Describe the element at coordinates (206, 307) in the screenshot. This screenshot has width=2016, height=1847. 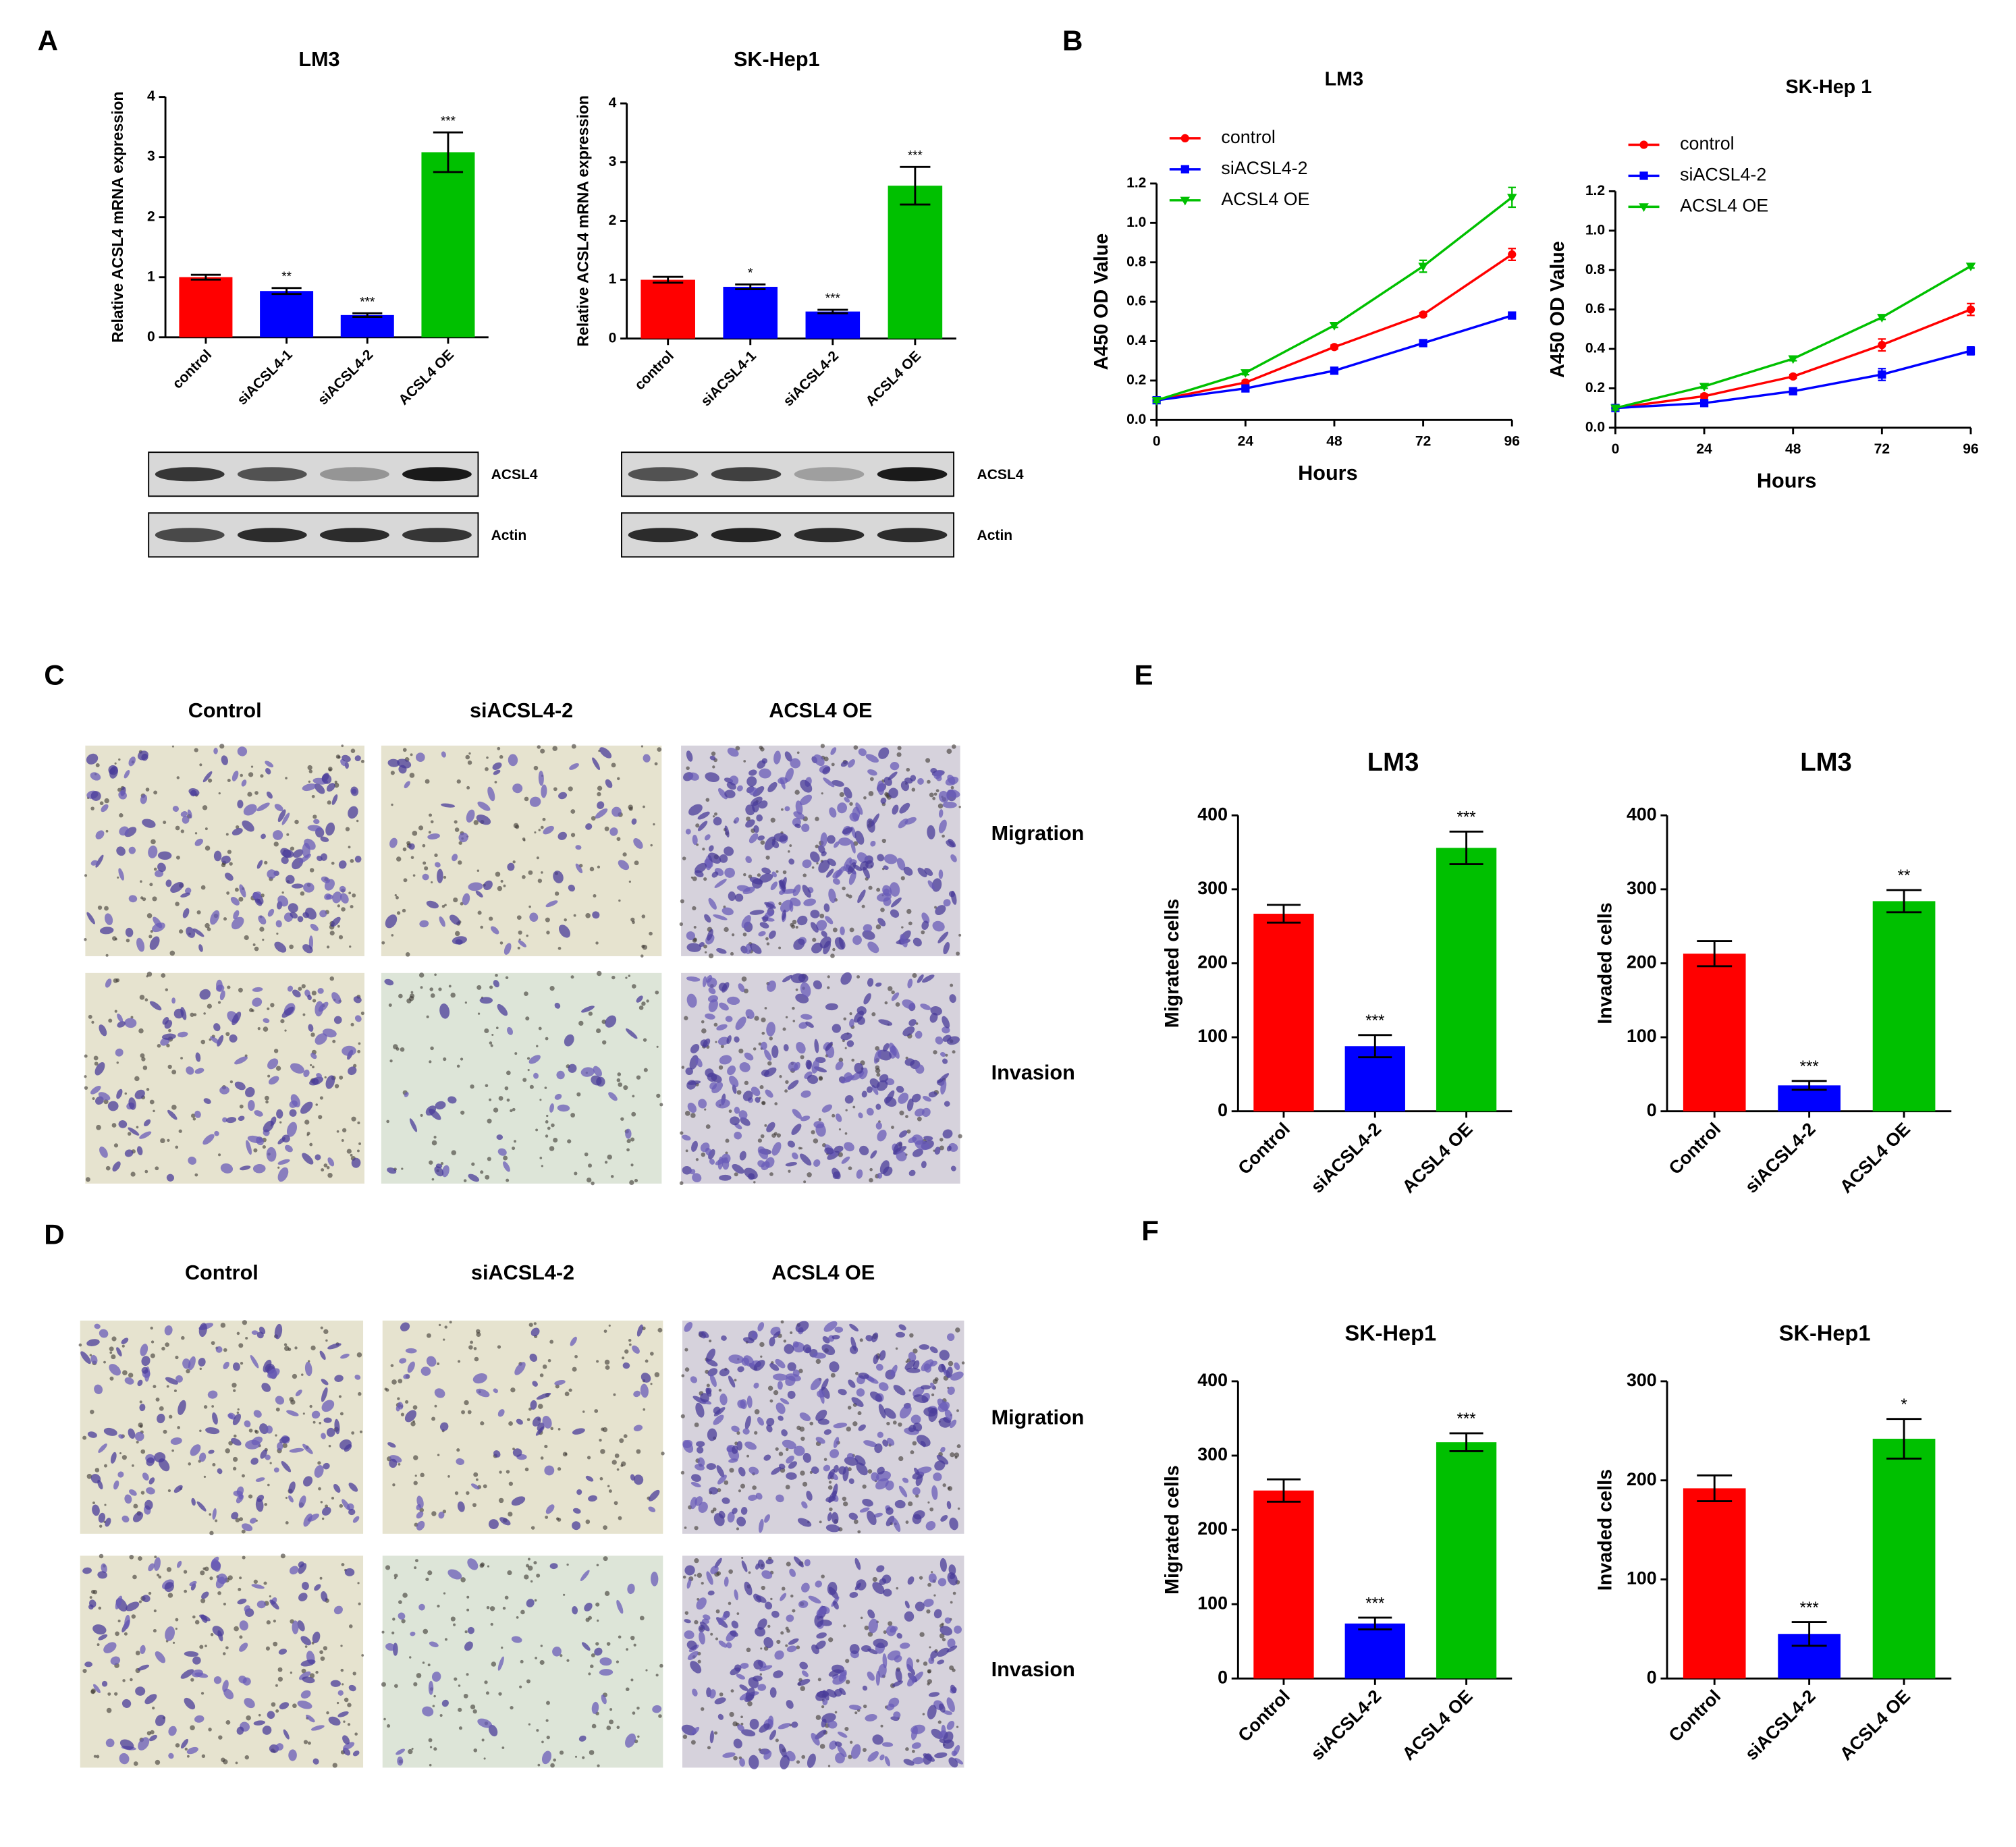
I see `bar` at that location.